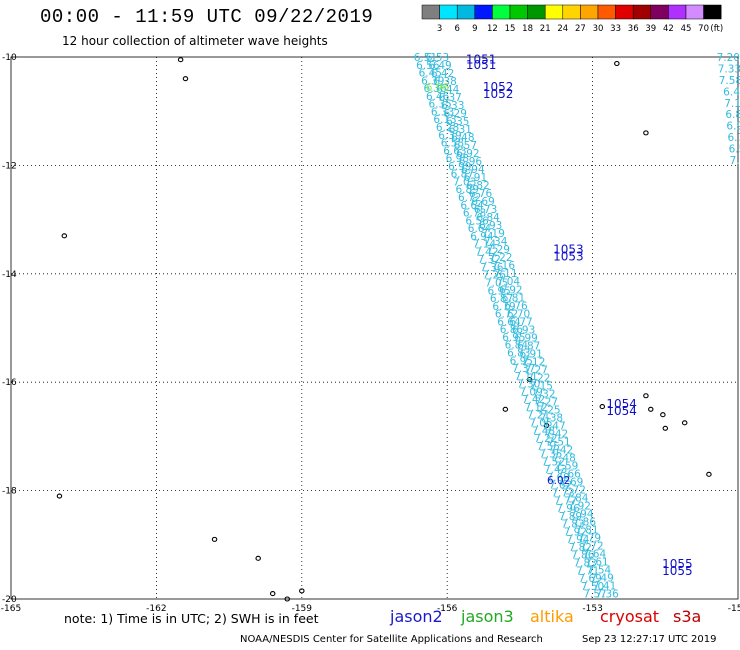 Image resolution: width=740 pixels, height=650 pixels. What do you see at coordinates (512, 330) in the screenshot?
I see `swh-value: 6.86` at bounding box center [512, 330].